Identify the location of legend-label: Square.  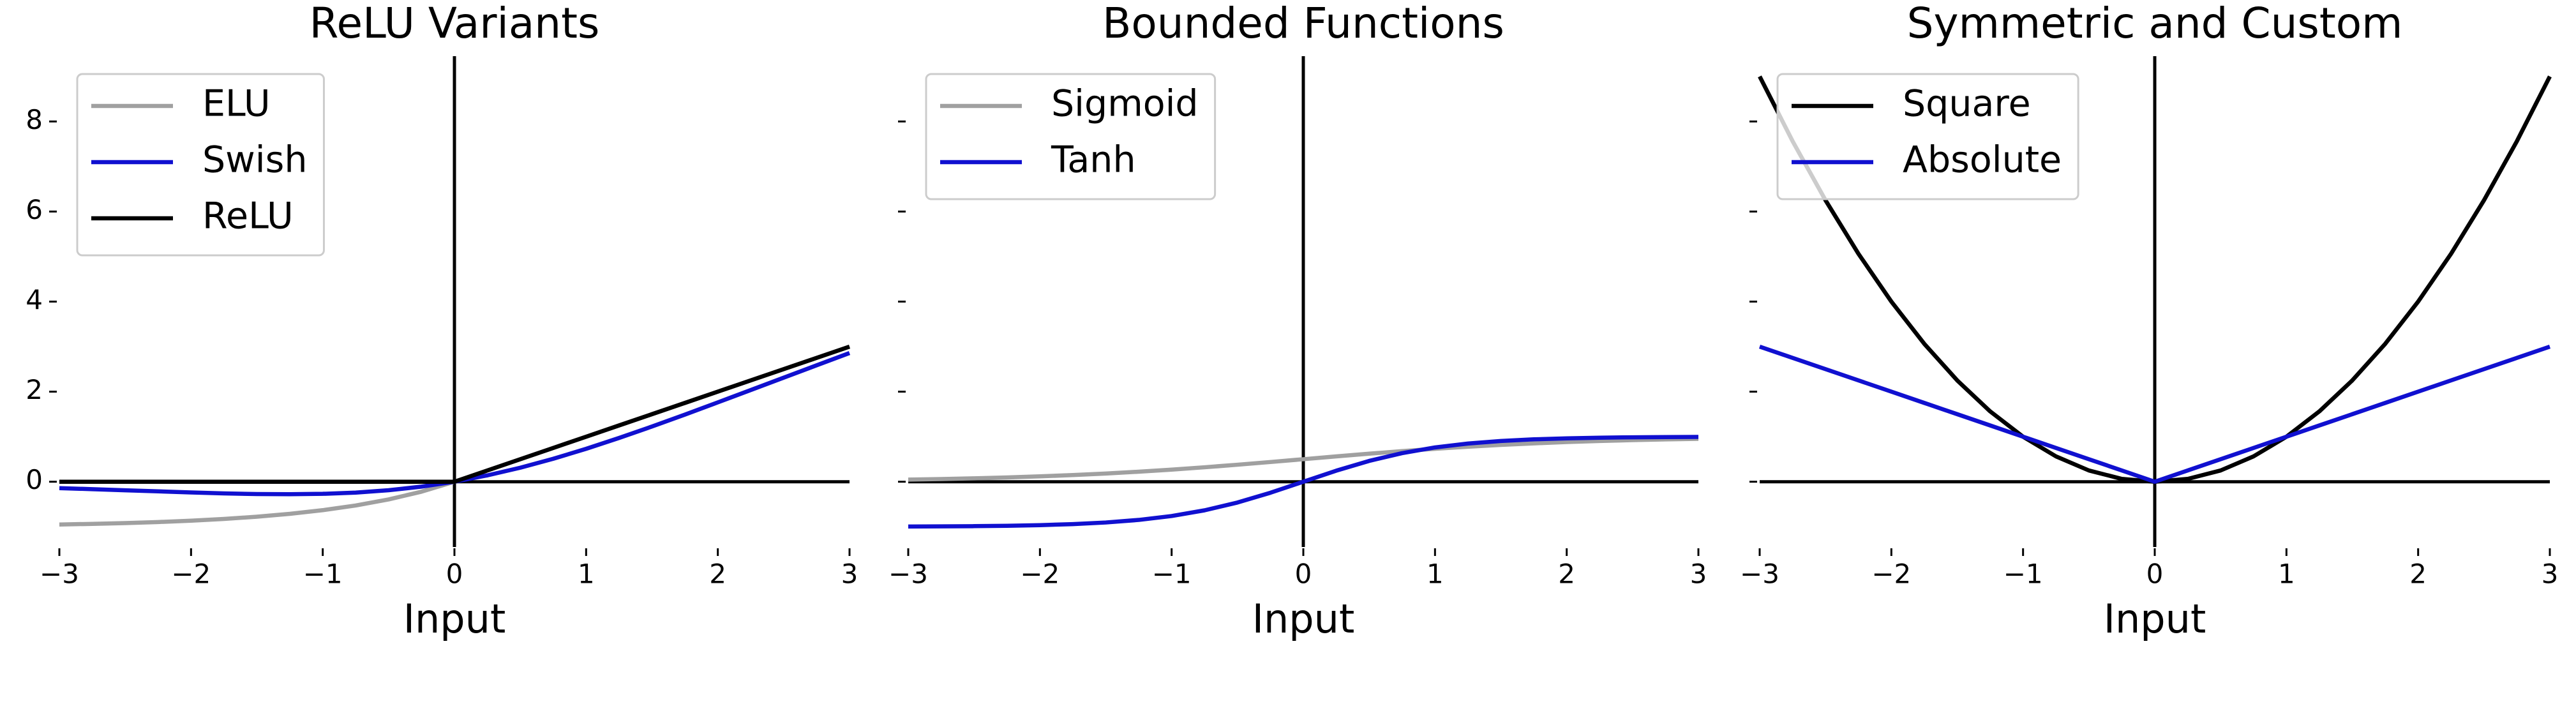
(1967, 104).